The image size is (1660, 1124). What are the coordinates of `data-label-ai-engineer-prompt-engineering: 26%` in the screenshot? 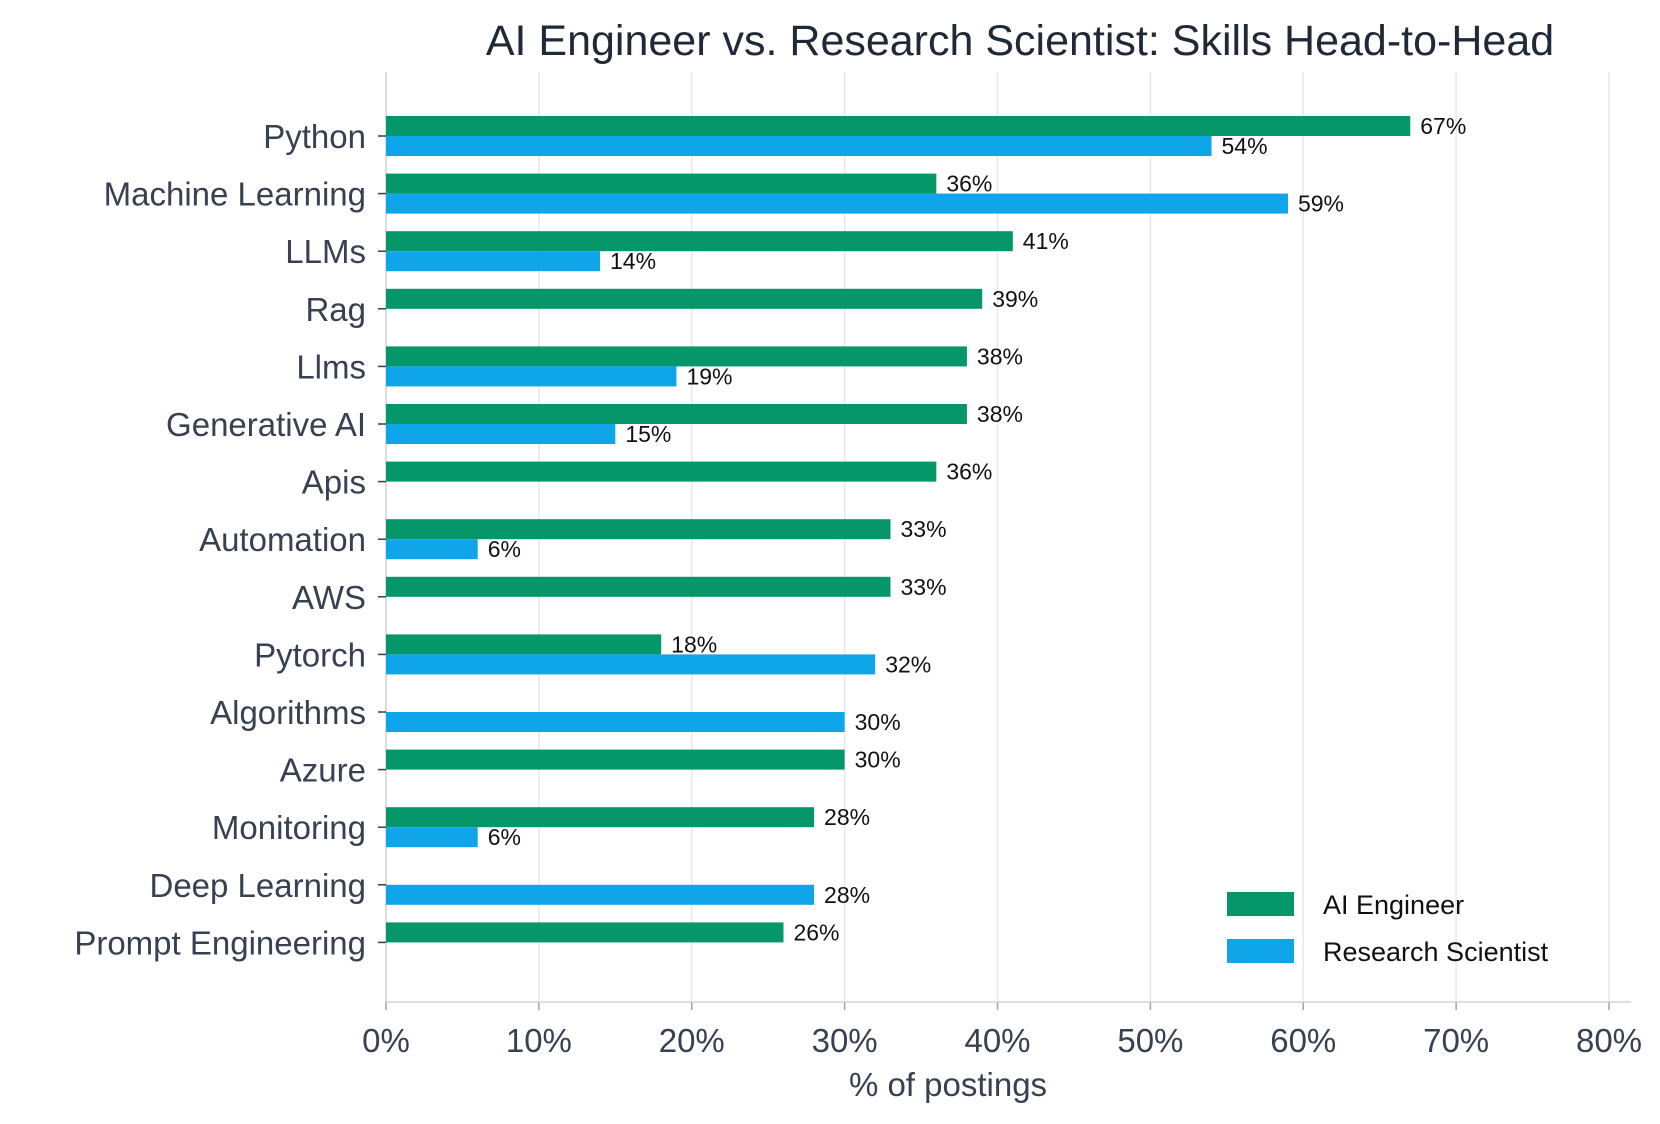 It's located at (816, 932).